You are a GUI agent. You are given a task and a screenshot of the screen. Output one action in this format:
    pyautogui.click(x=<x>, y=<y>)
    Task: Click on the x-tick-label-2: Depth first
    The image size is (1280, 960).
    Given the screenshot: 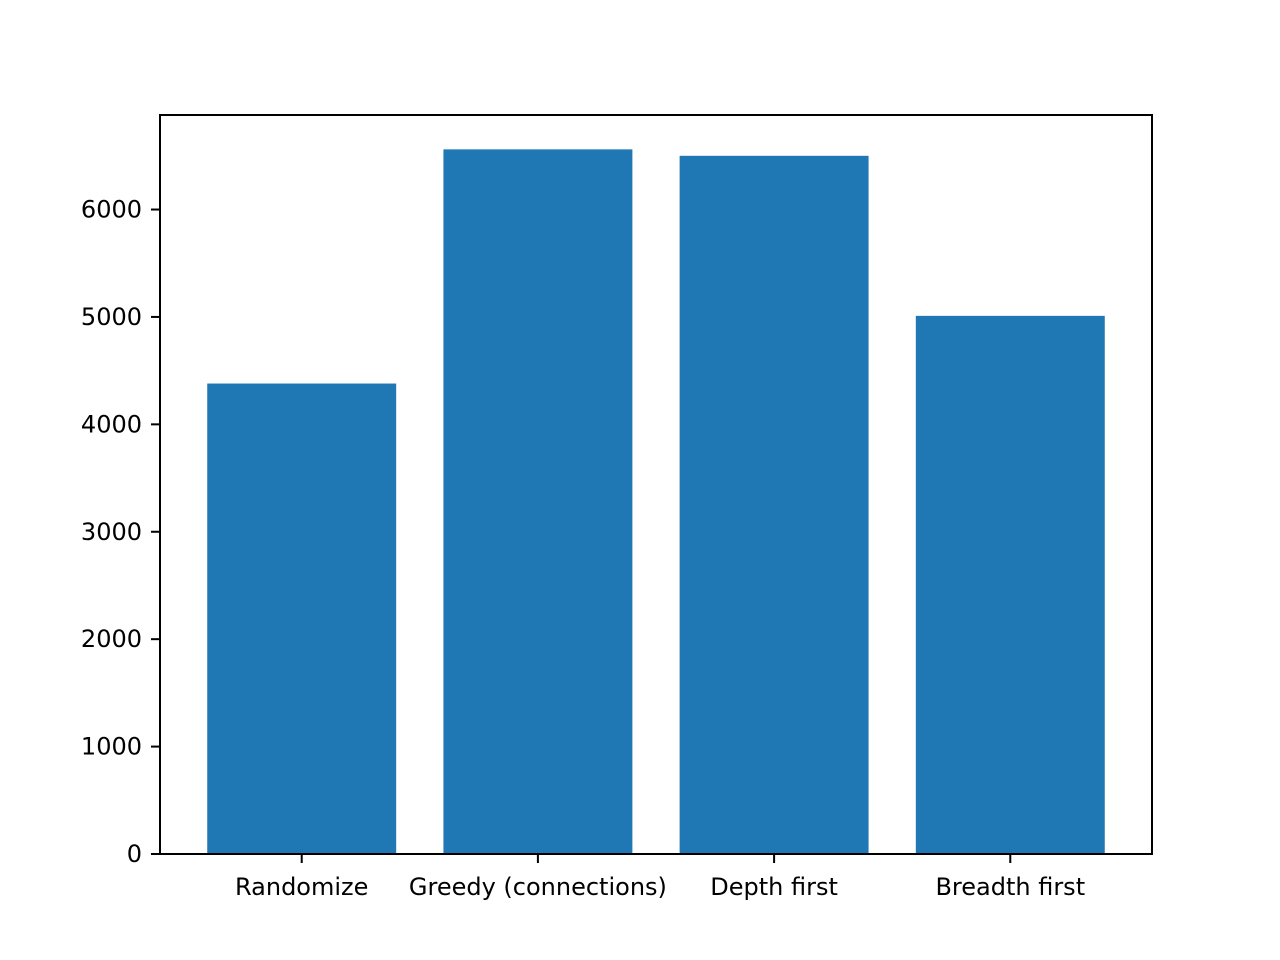 What is the action you would take?
    pyautogui.click(x=774, y=887)
    